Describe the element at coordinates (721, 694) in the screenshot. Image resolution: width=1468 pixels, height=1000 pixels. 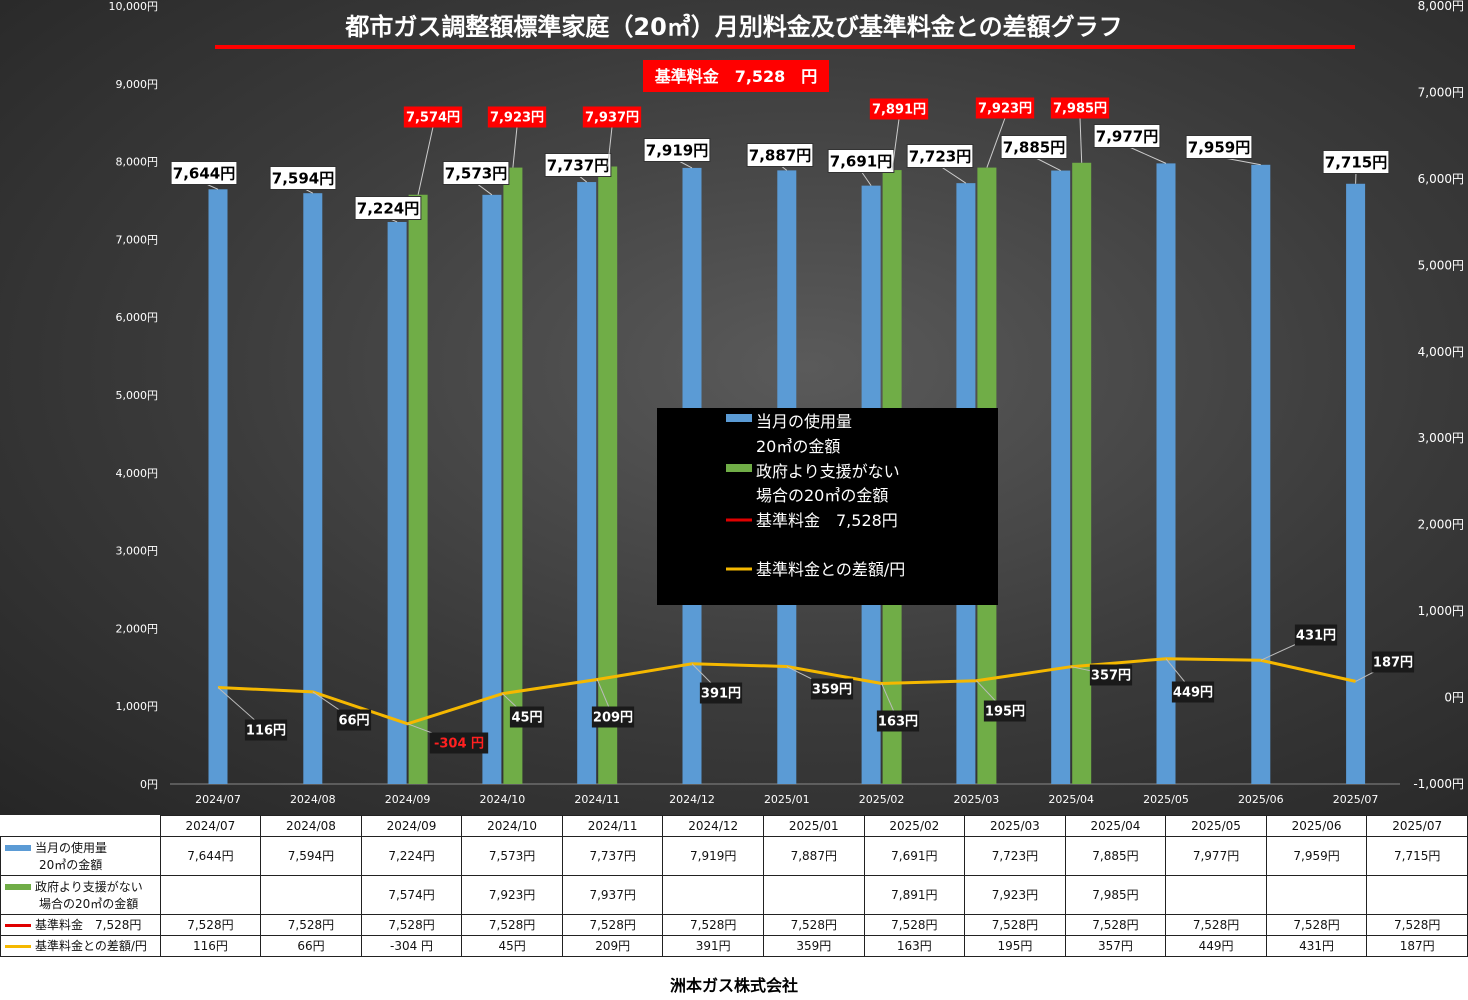
I see `diff-label: 391円` at that location.